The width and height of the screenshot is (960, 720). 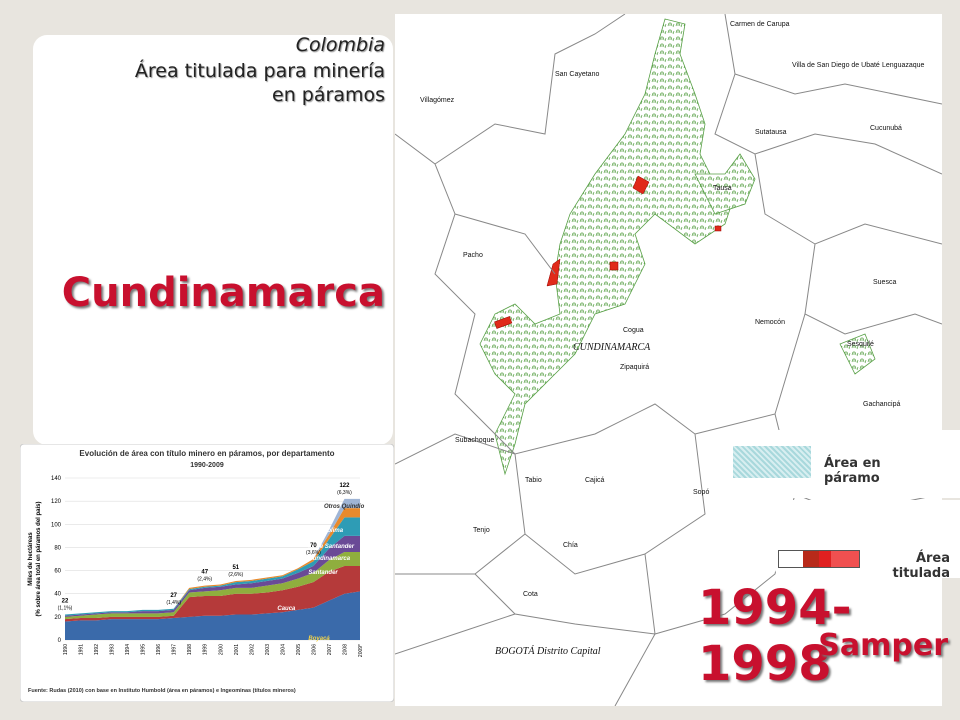 What do you see at coordinates (60, 641) in the screenshot?
I see `y-tick-label: 0` at bounding box center [60, 641].